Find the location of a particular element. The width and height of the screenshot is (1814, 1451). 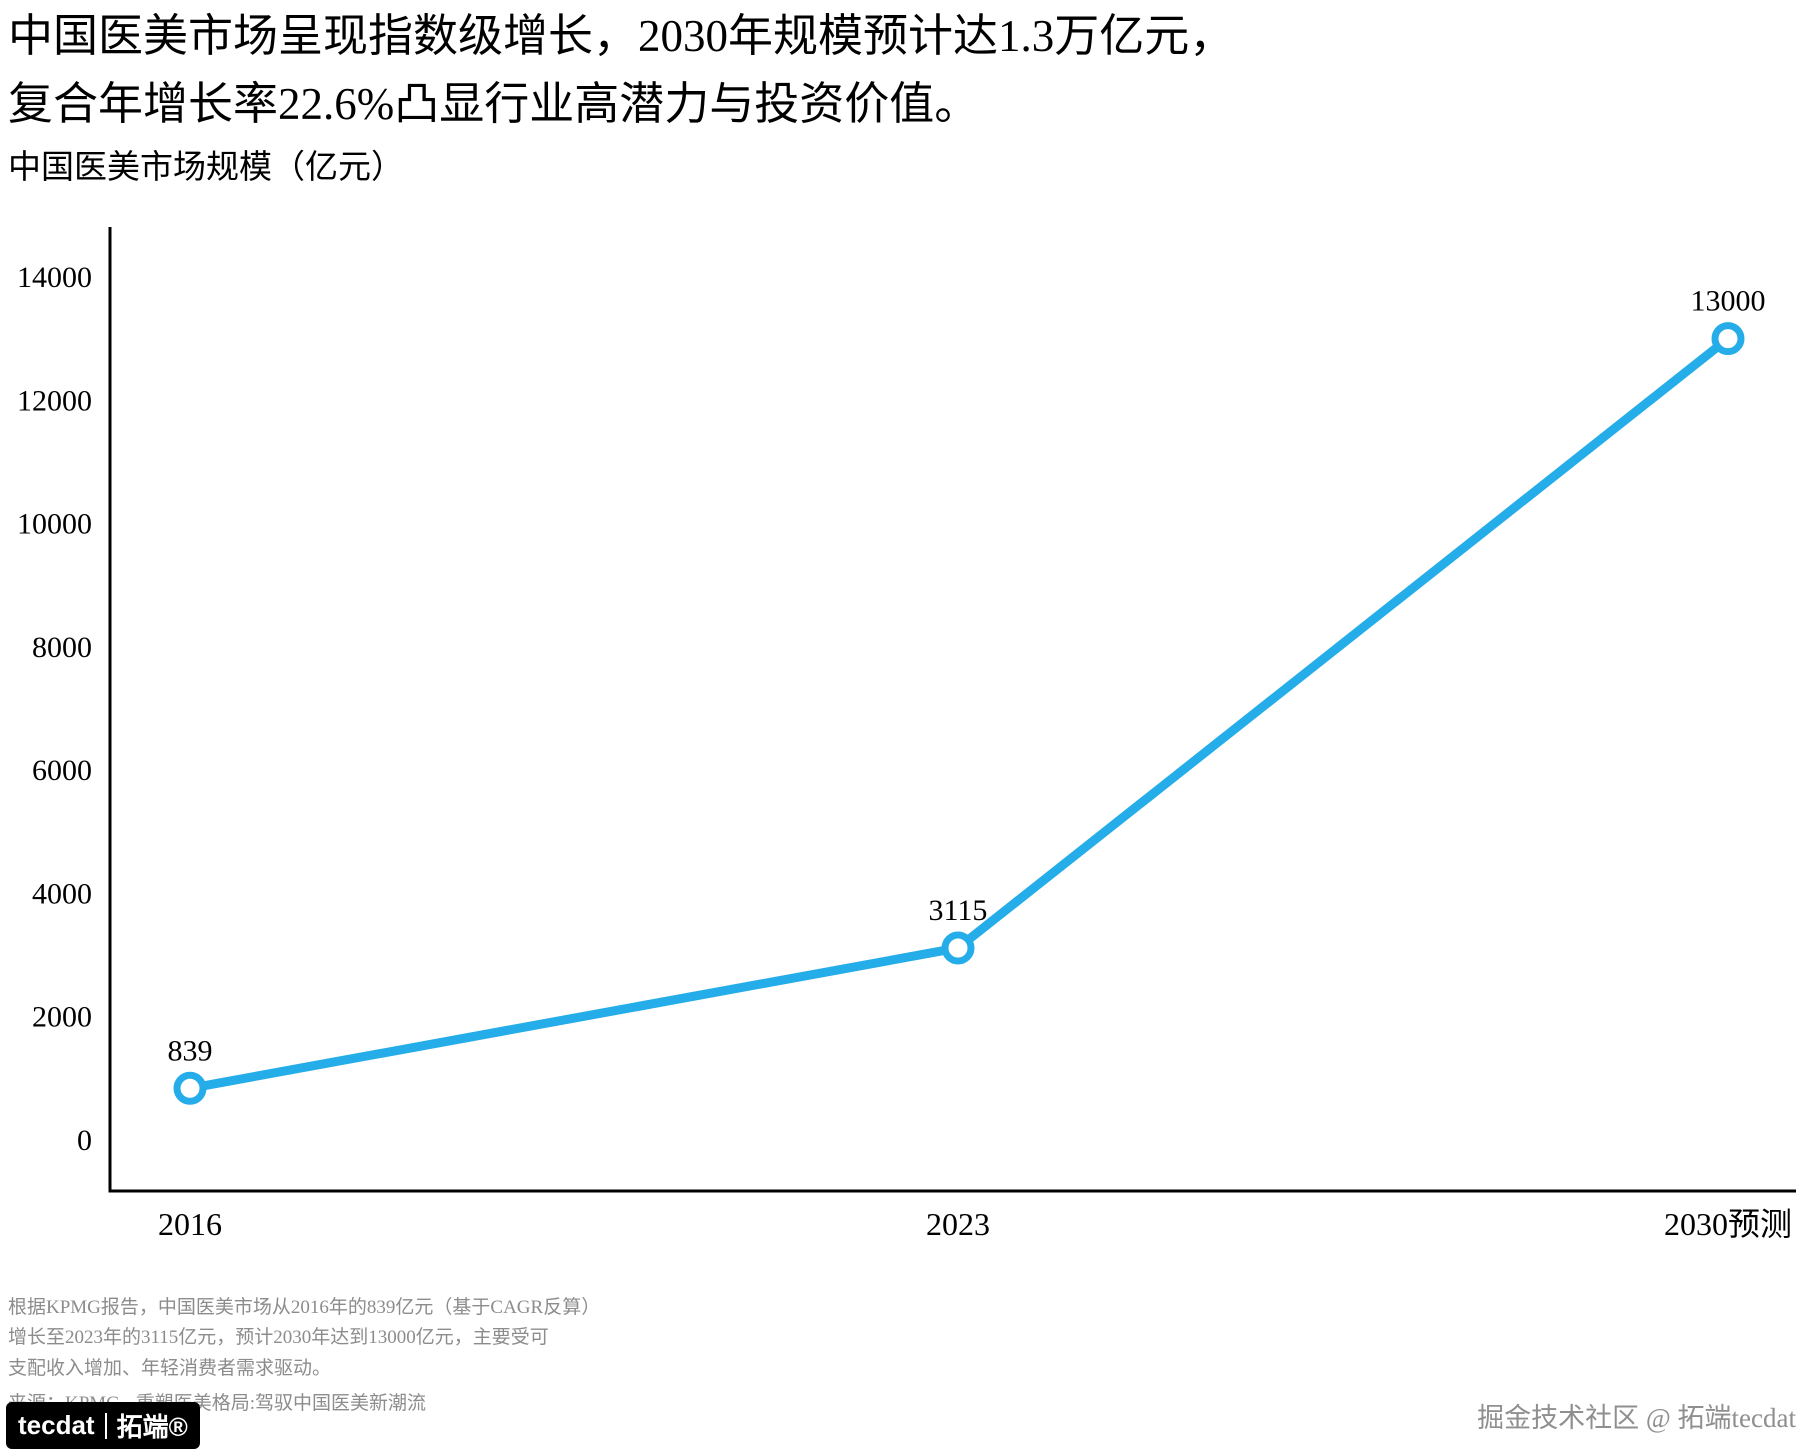

logo-divider is located at coordinates (105, 1425).